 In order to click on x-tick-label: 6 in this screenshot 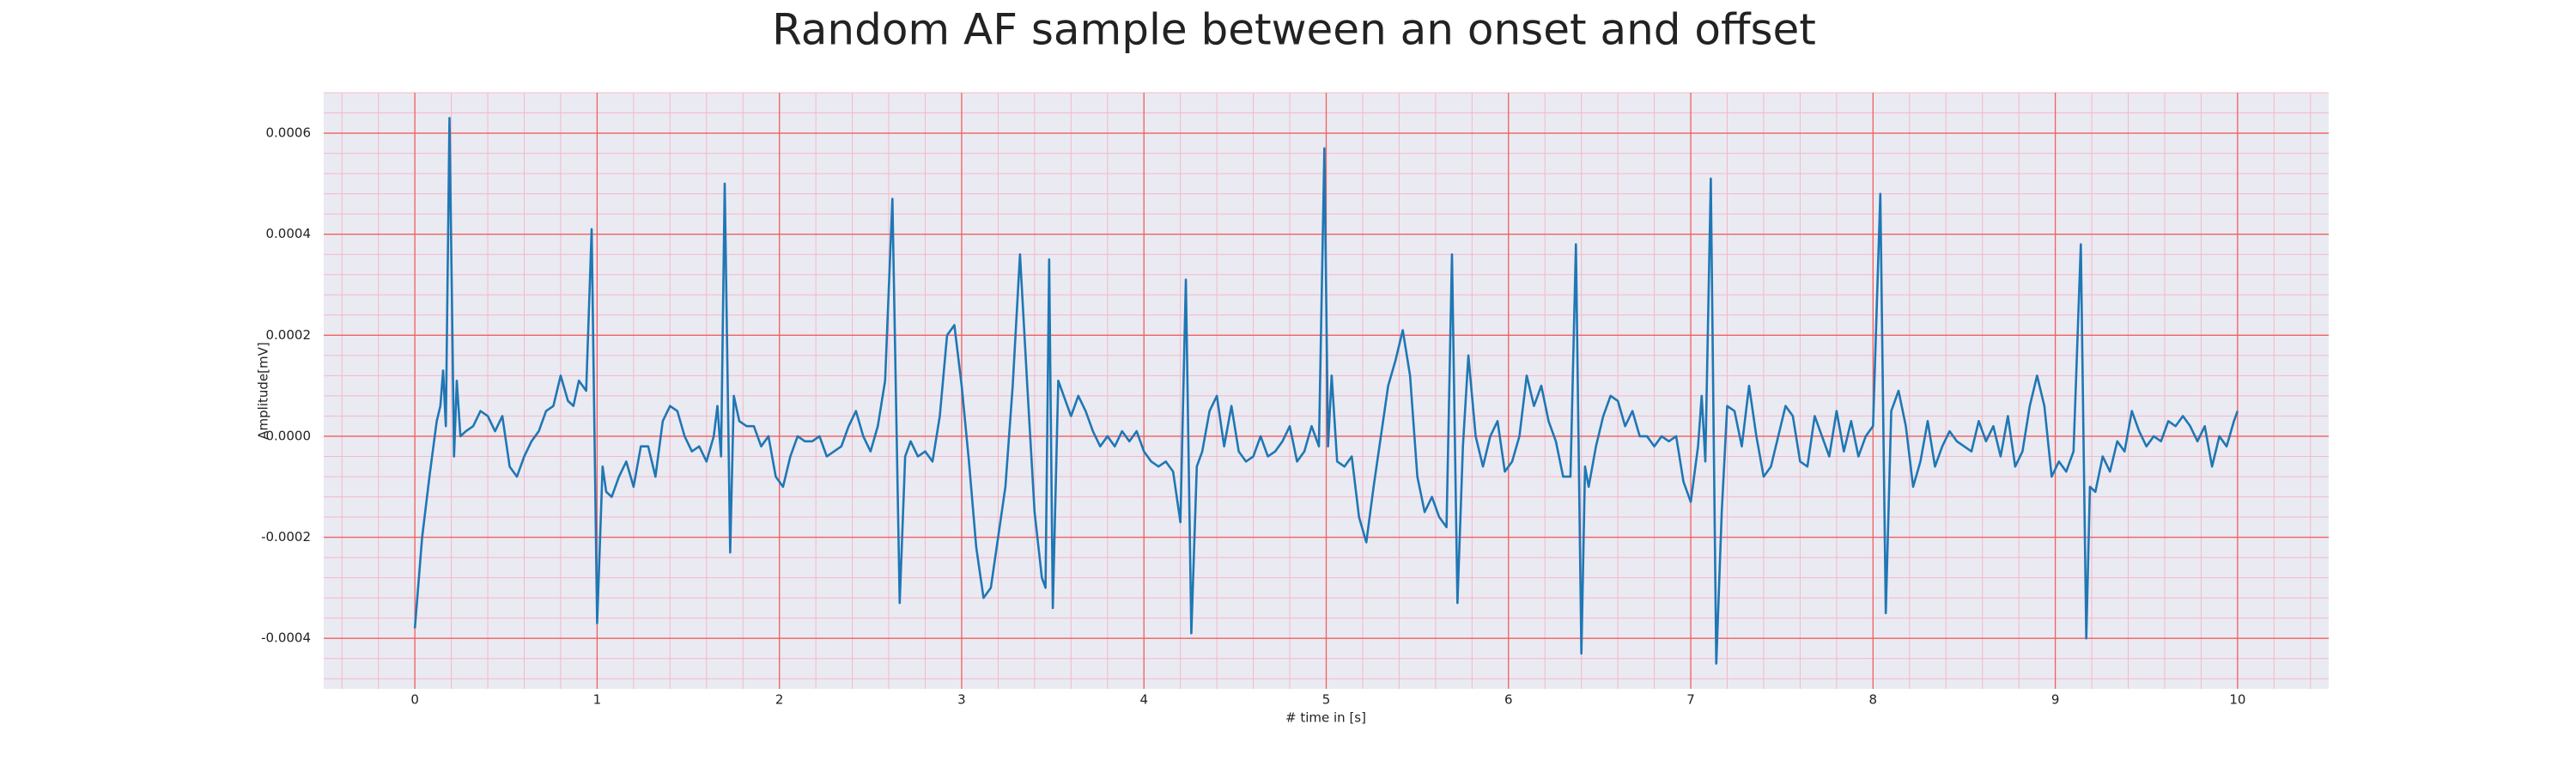, I will do `click(1508, 700)`.